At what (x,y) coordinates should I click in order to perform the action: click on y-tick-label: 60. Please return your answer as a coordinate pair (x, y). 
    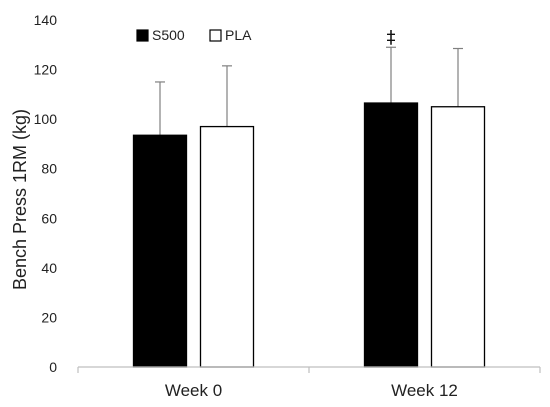
    Looking at the image, I should click on (49, 218).